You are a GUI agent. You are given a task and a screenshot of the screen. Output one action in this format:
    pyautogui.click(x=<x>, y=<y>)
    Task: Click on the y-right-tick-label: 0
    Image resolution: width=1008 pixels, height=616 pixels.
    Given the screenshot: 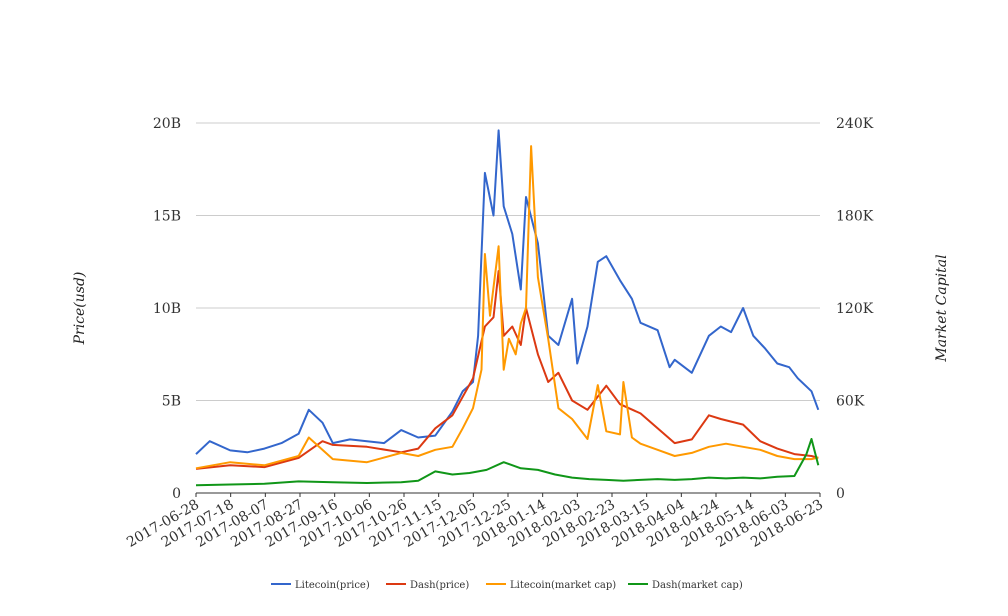 What is the action you would take?
    pyautogui.click(x=840, y=494)
    